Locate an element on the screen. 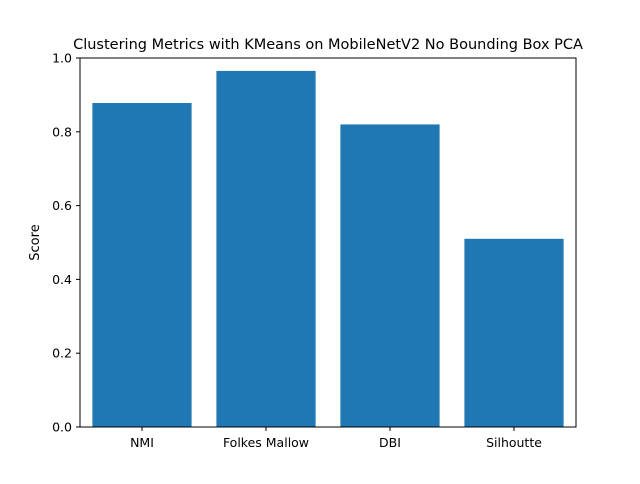 The height and width of the screenshot is (484, 640). x-tick-label-0: NMI is located at coordinates (142, 442).